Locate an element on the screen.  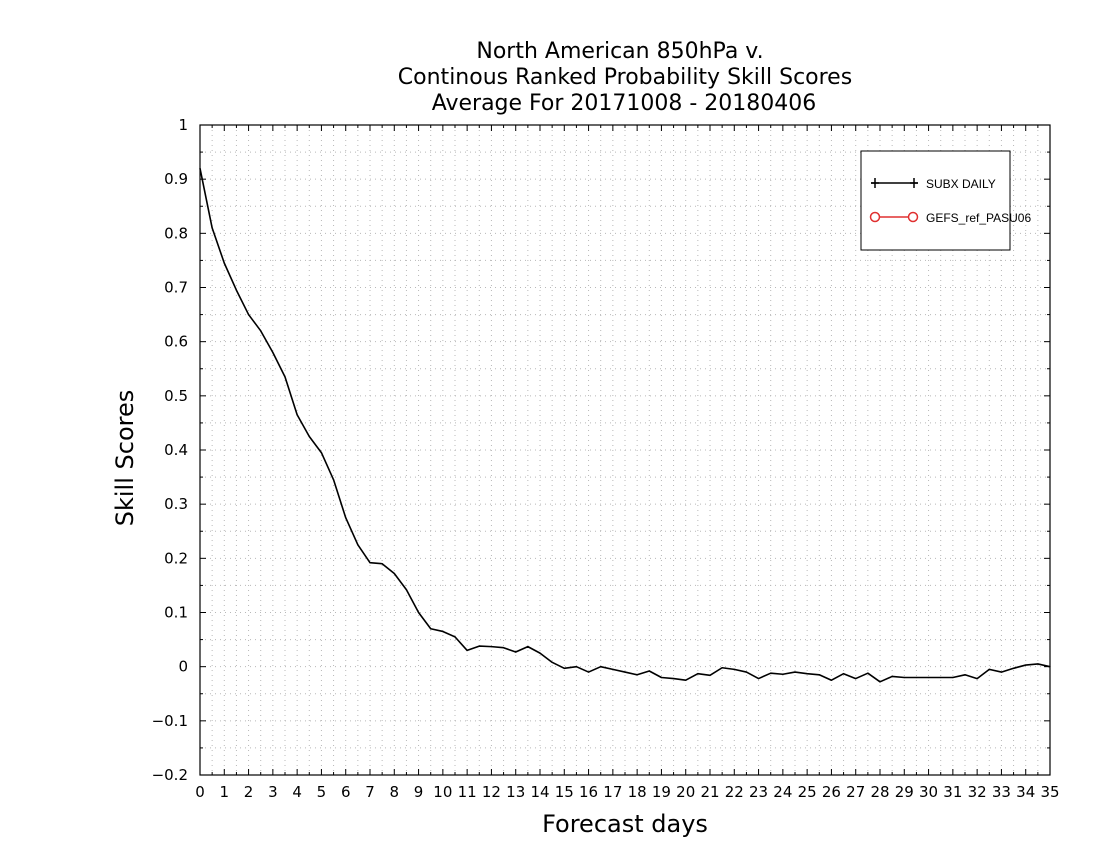
x-tick-label: 27 is located at coordinates (855, 792).